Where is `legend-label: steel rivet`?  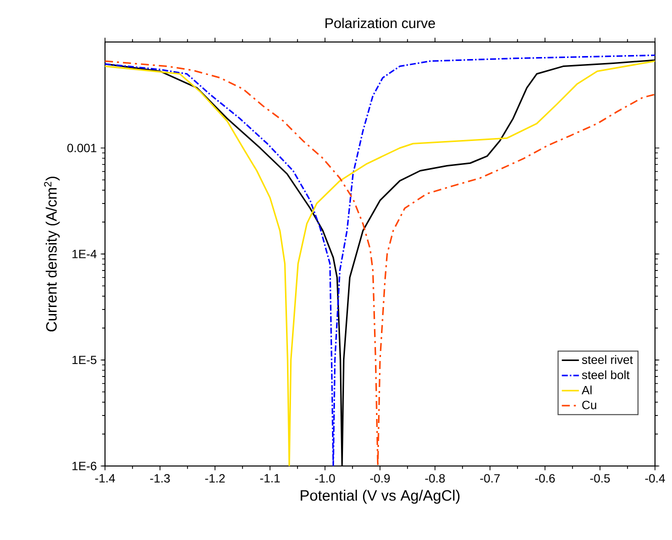
legend-label: steel rivet is located at coordinates (607, 359).